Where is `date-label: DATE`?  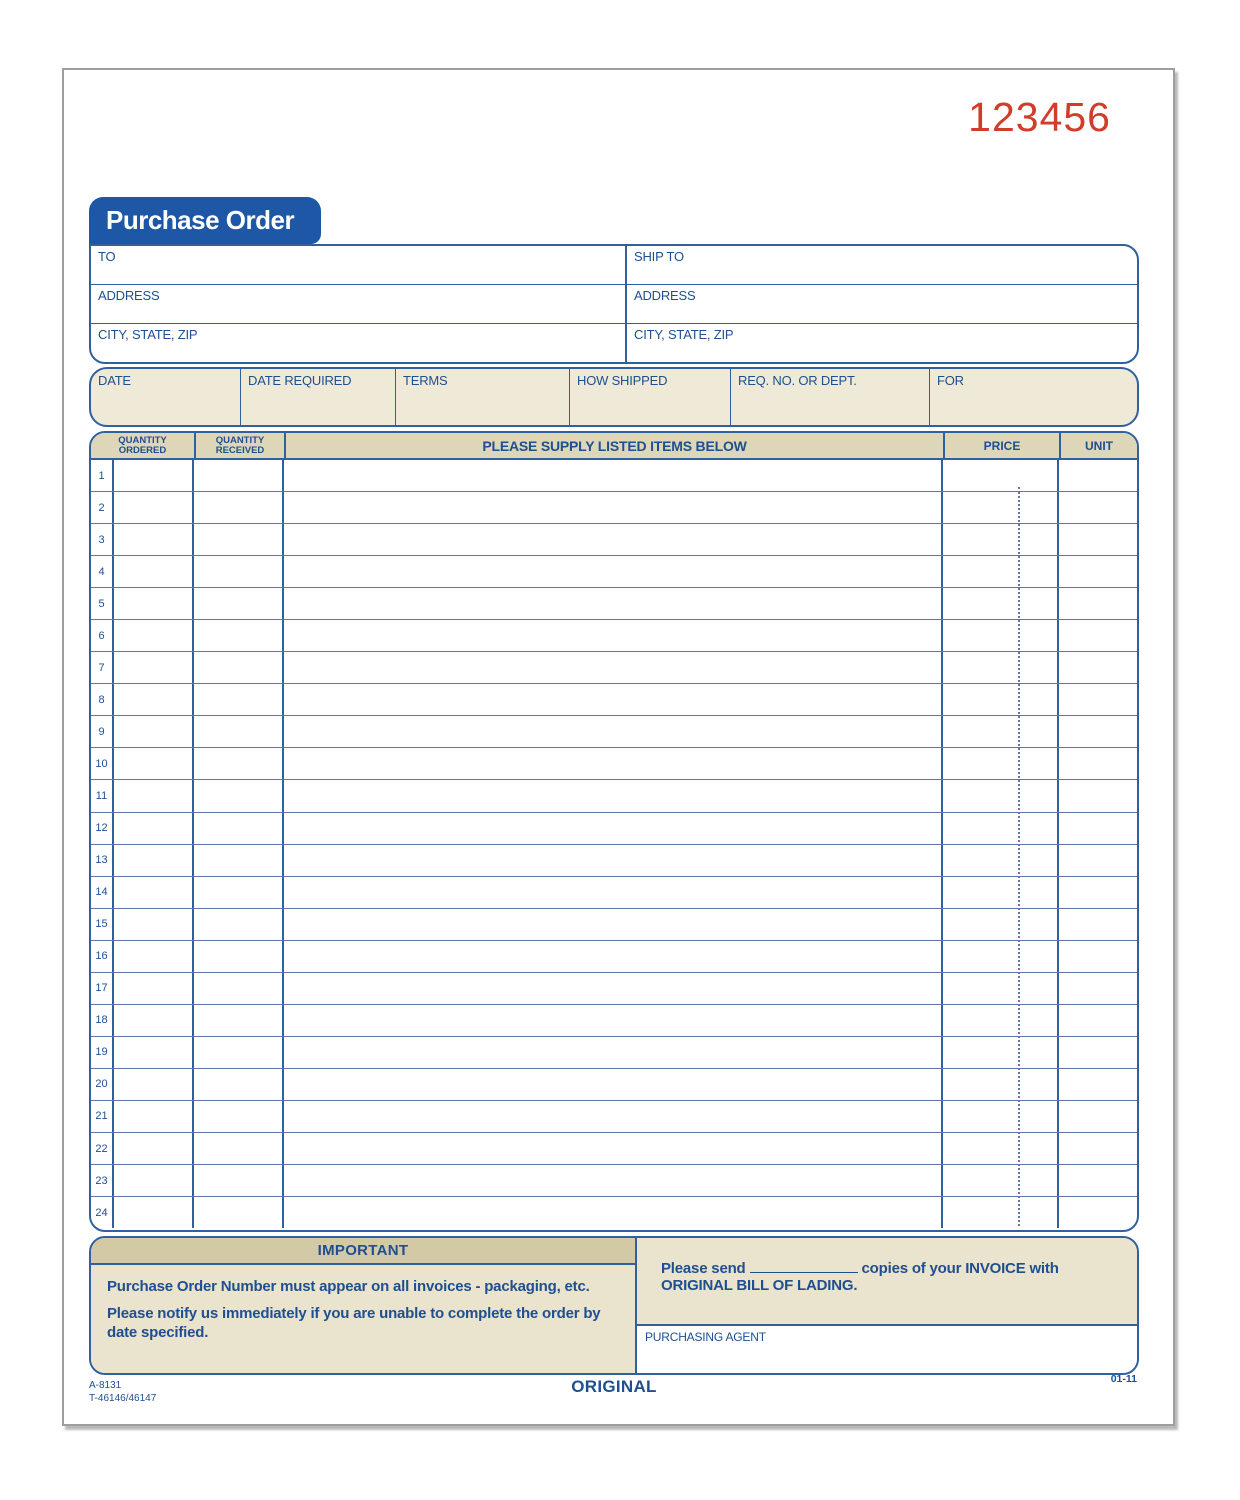 date-label: DATE is located at coordinates (114, 380).